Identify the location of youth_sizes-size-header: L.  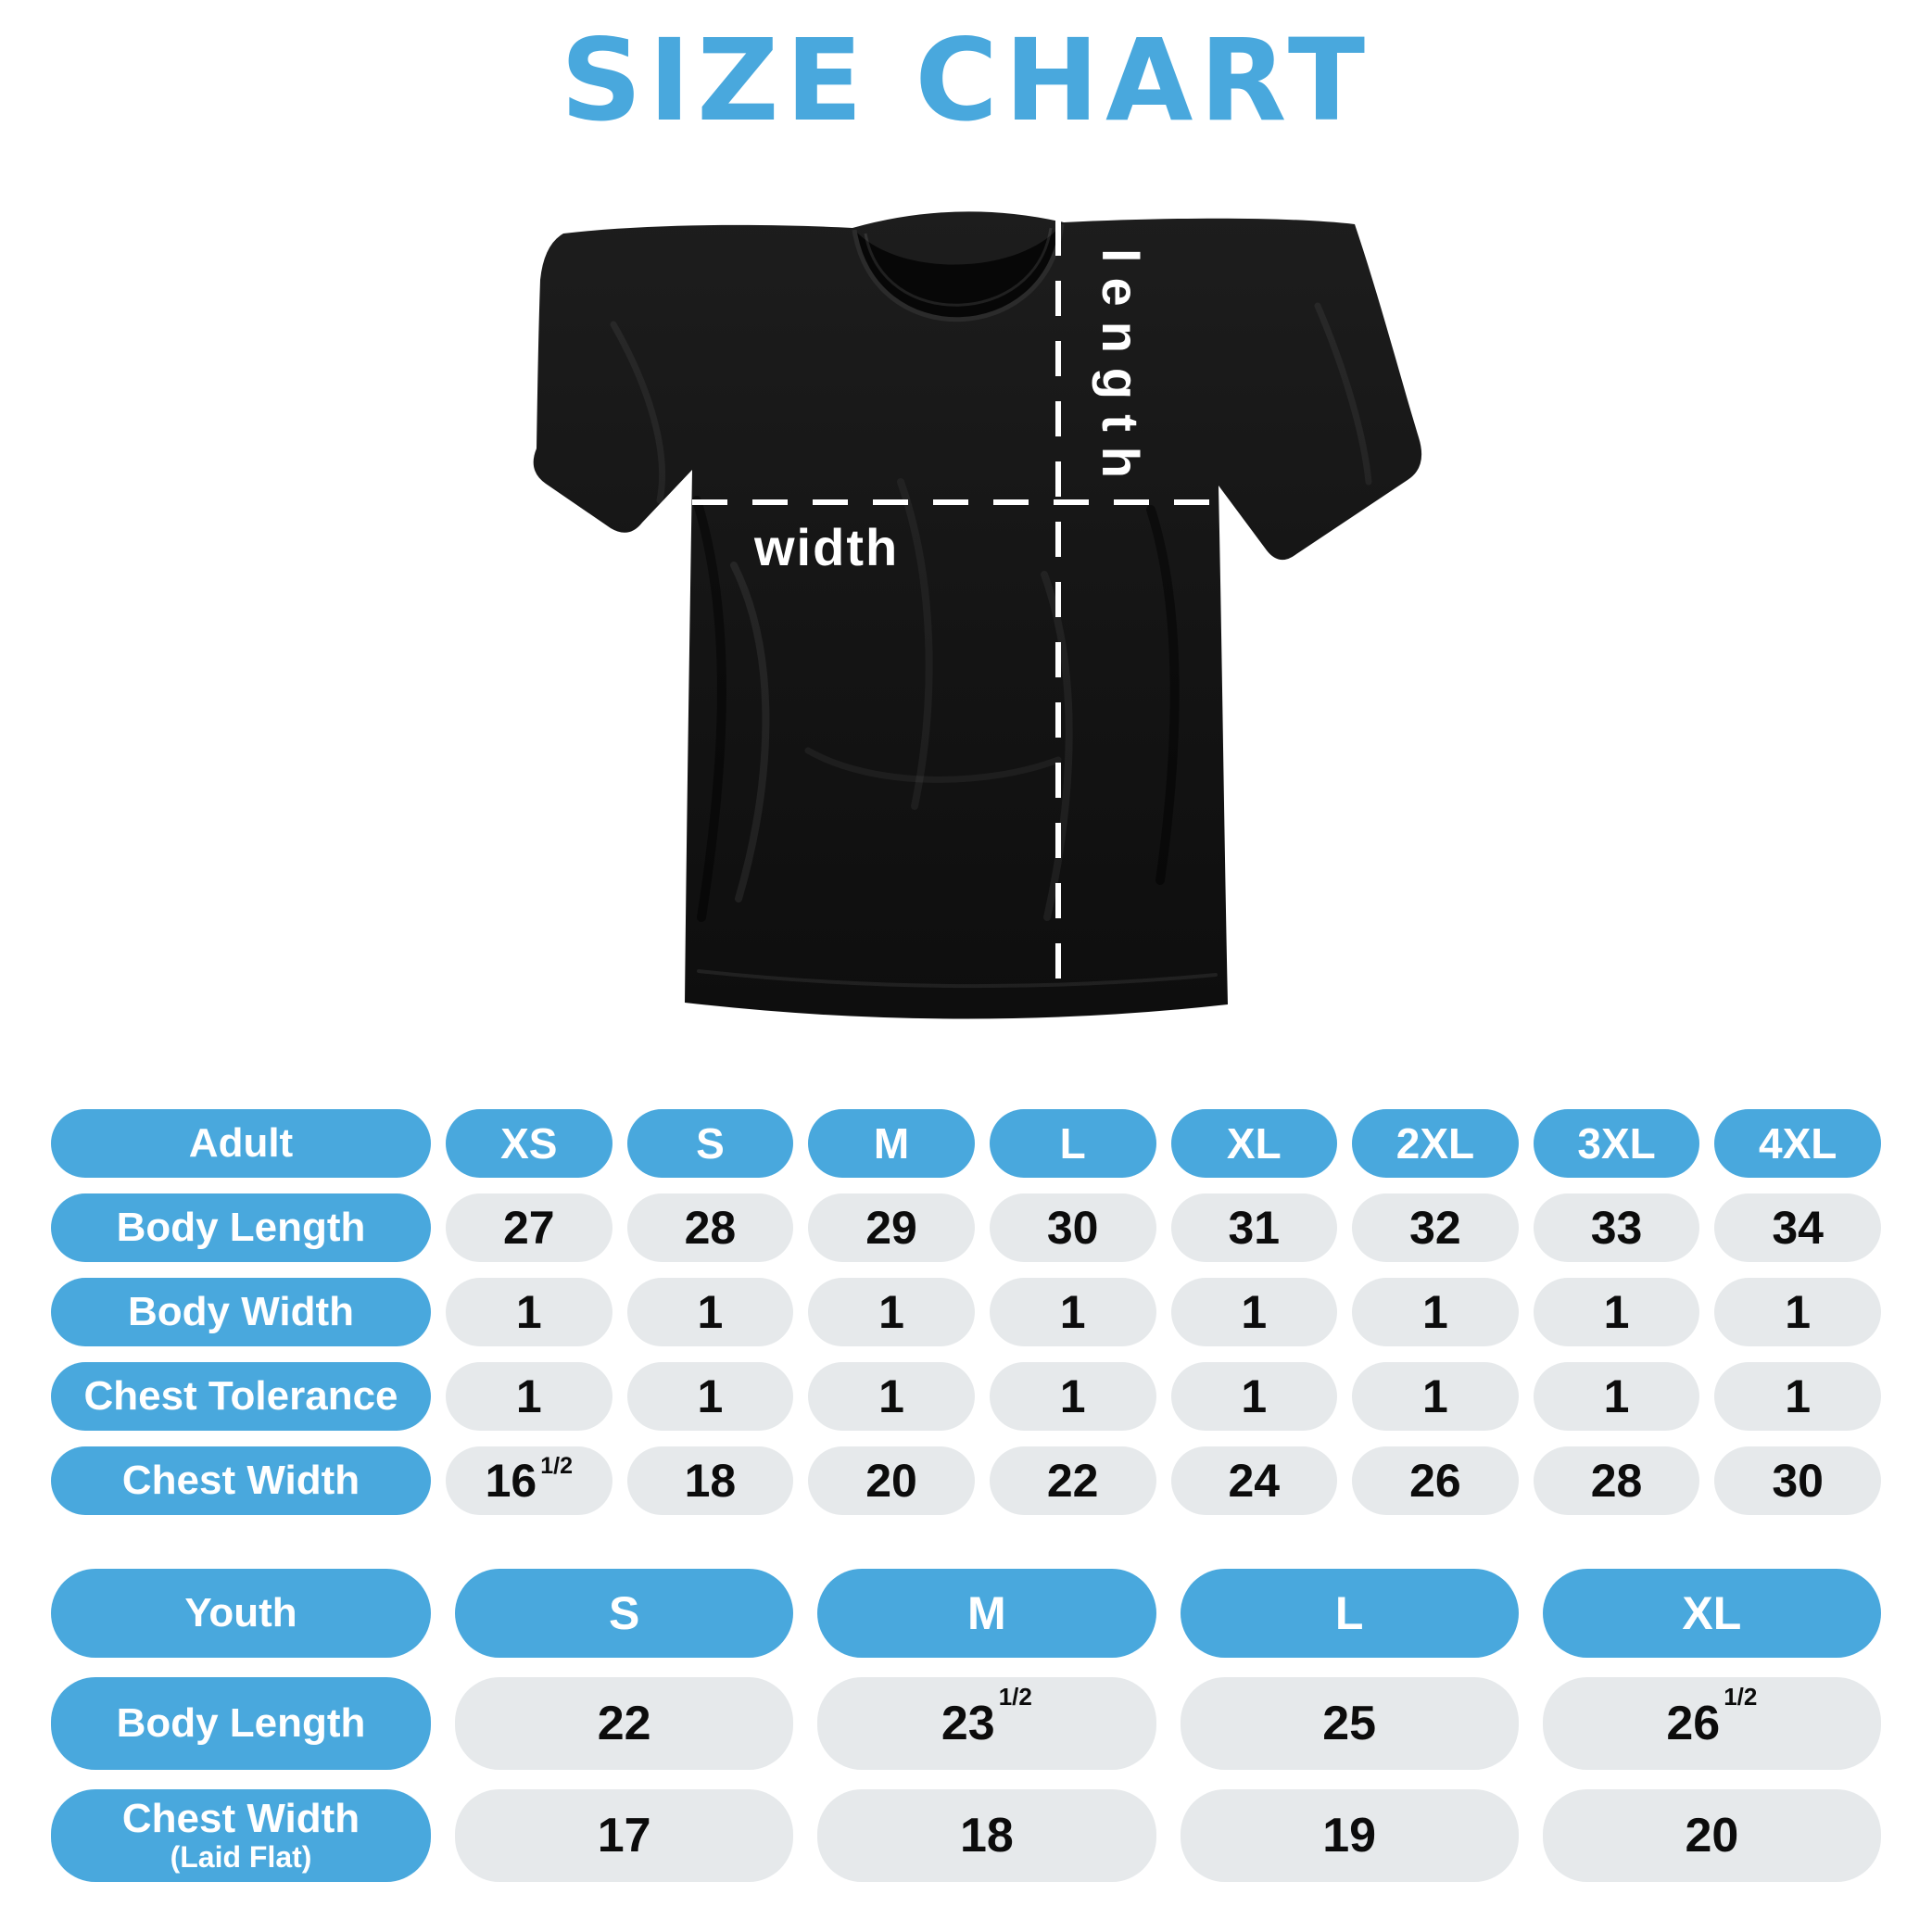
(1349, 1613).